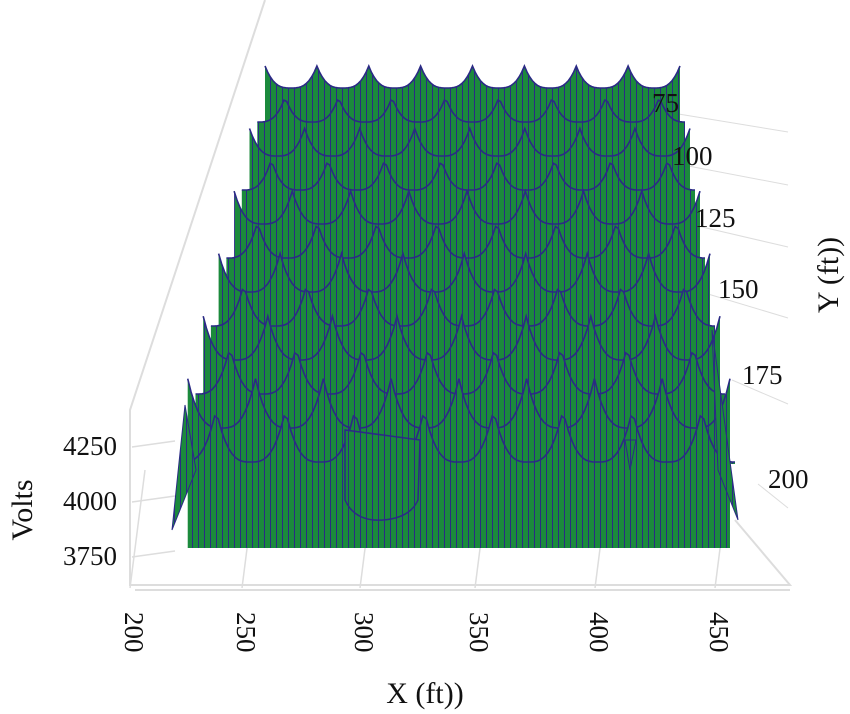  I want to click on z-tick-label: 4000, so click(90, 501).